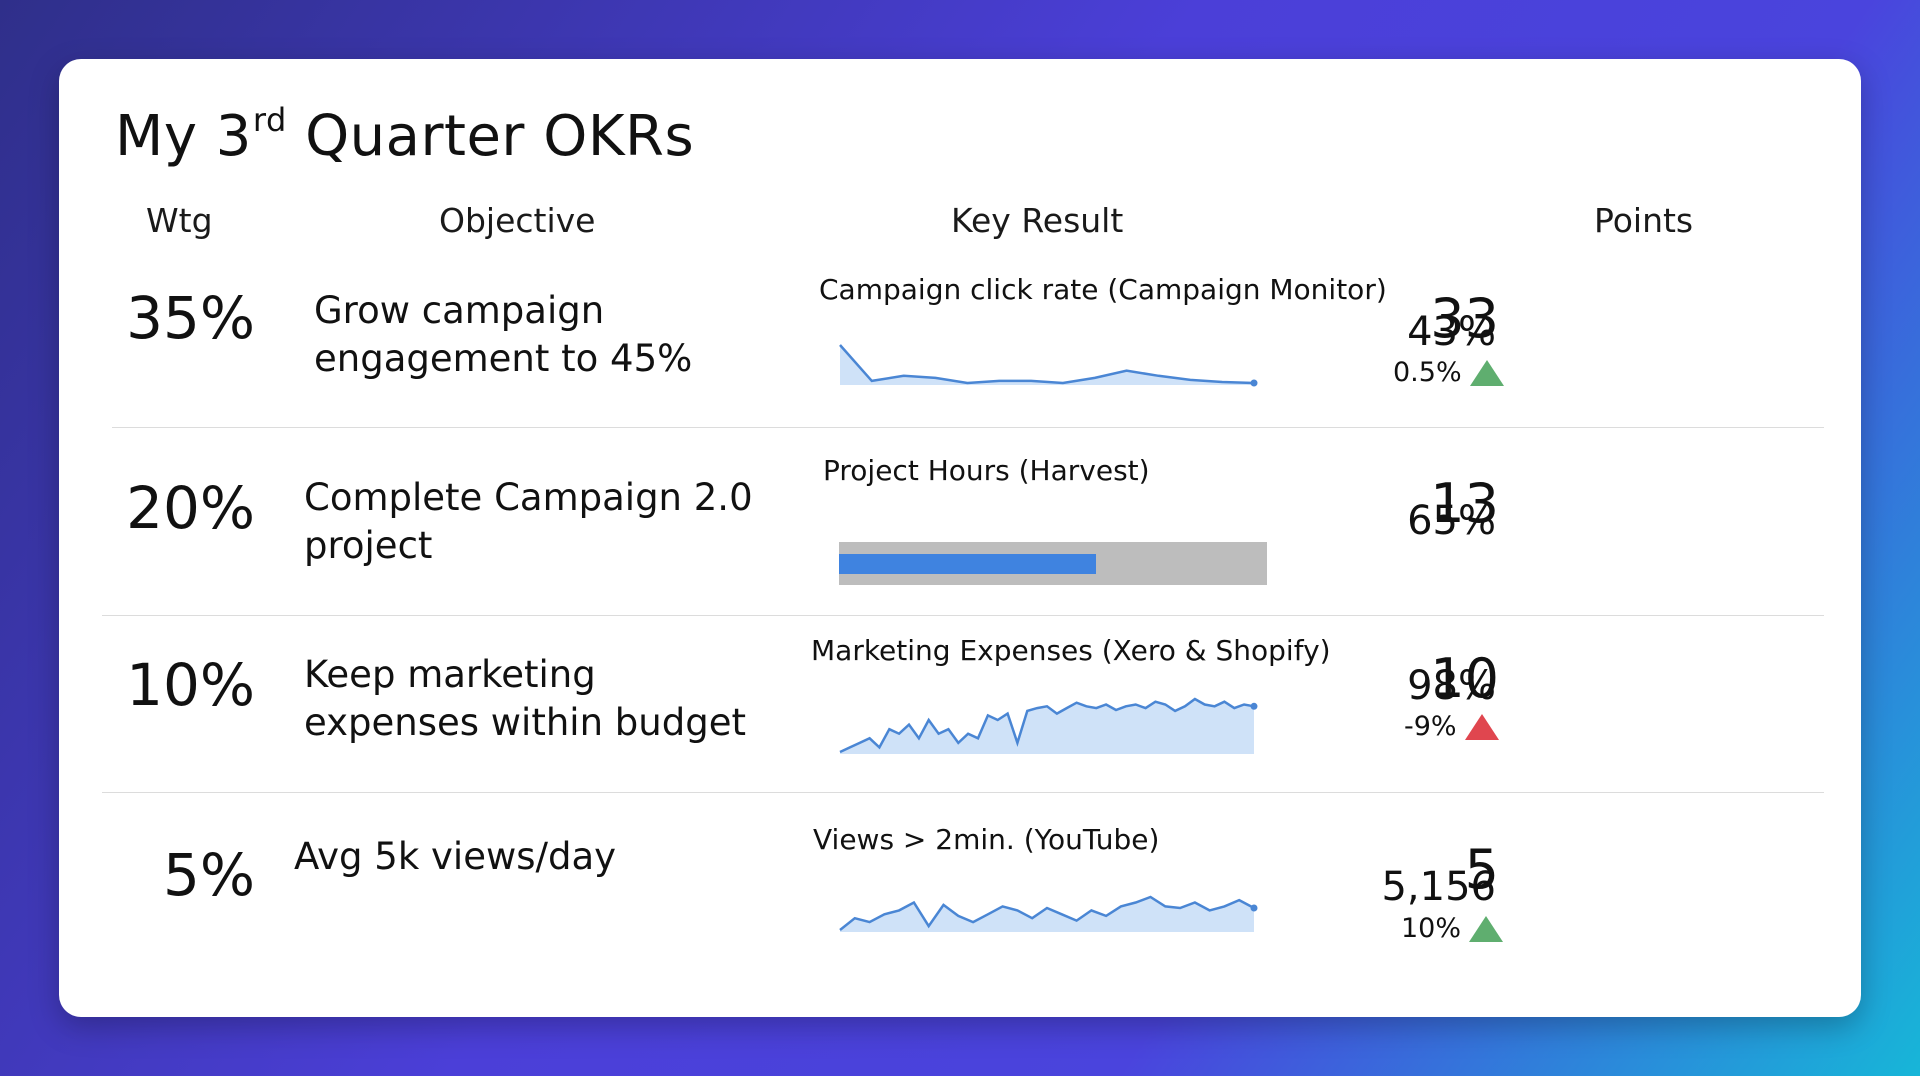 This screenshot has width=1920, height=1076. I want to click on row-objective: Keep marketing expenses within budget, so click(525, 699).